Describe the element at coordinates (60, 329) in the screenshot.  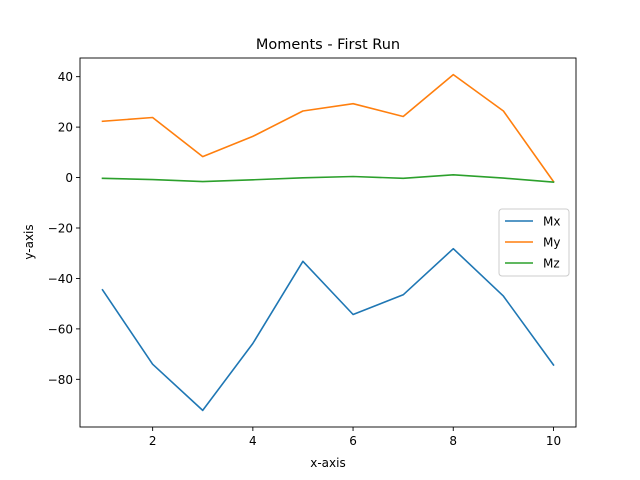
I see `y-tick-label: −60` at that location.